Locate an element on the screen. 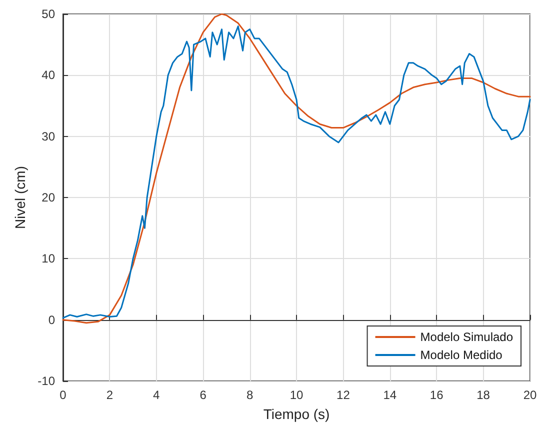 The image size is (543, 428). x-tick-label: 2 is located at coordinates (110, 395).